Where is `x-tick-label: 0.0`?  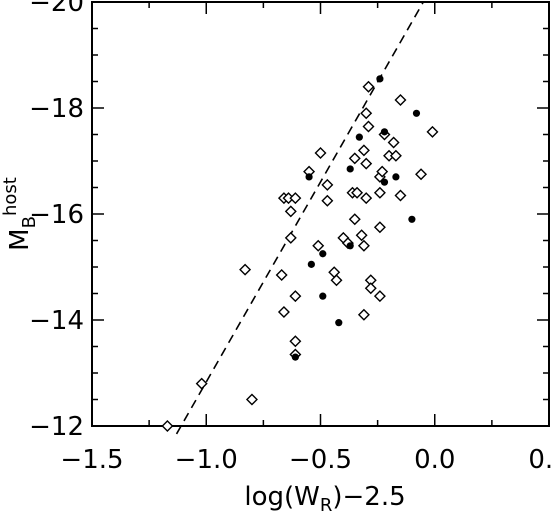
x-tick-label: 0.0 is located at coordinates (434, 460).